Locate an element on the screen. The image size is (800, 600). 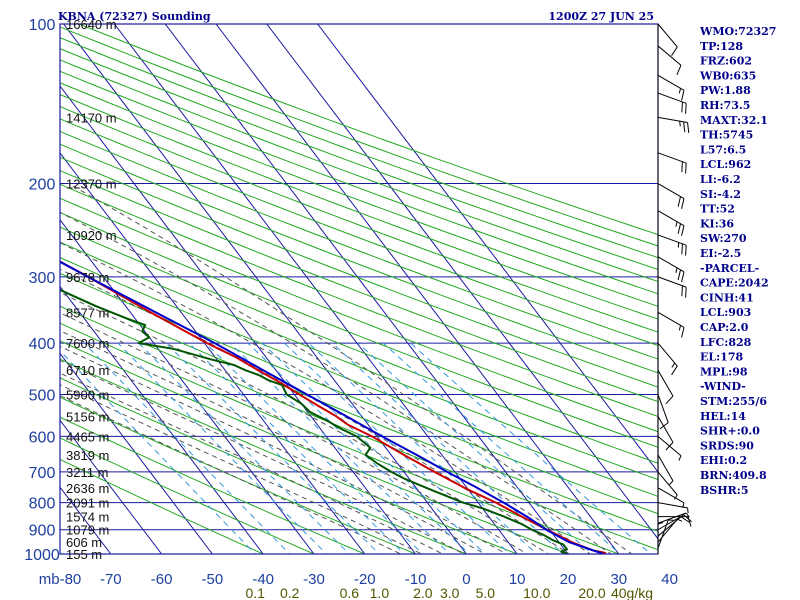
index-entry: CINH:41 is located at coordinates (727, 297).